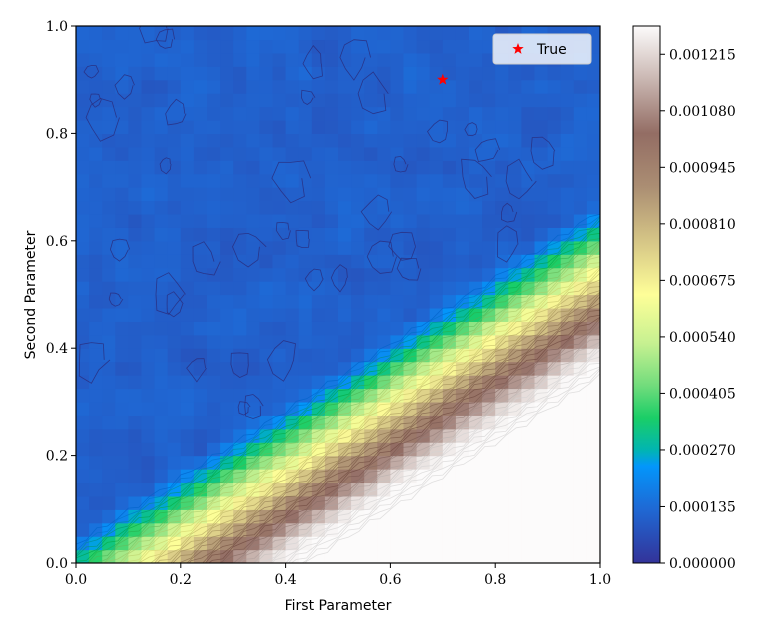 The width and height of the screenshot is (764, 637). Describe the element at coordinates (445, 465) in the screenshot. I see `contour-line` at that location.